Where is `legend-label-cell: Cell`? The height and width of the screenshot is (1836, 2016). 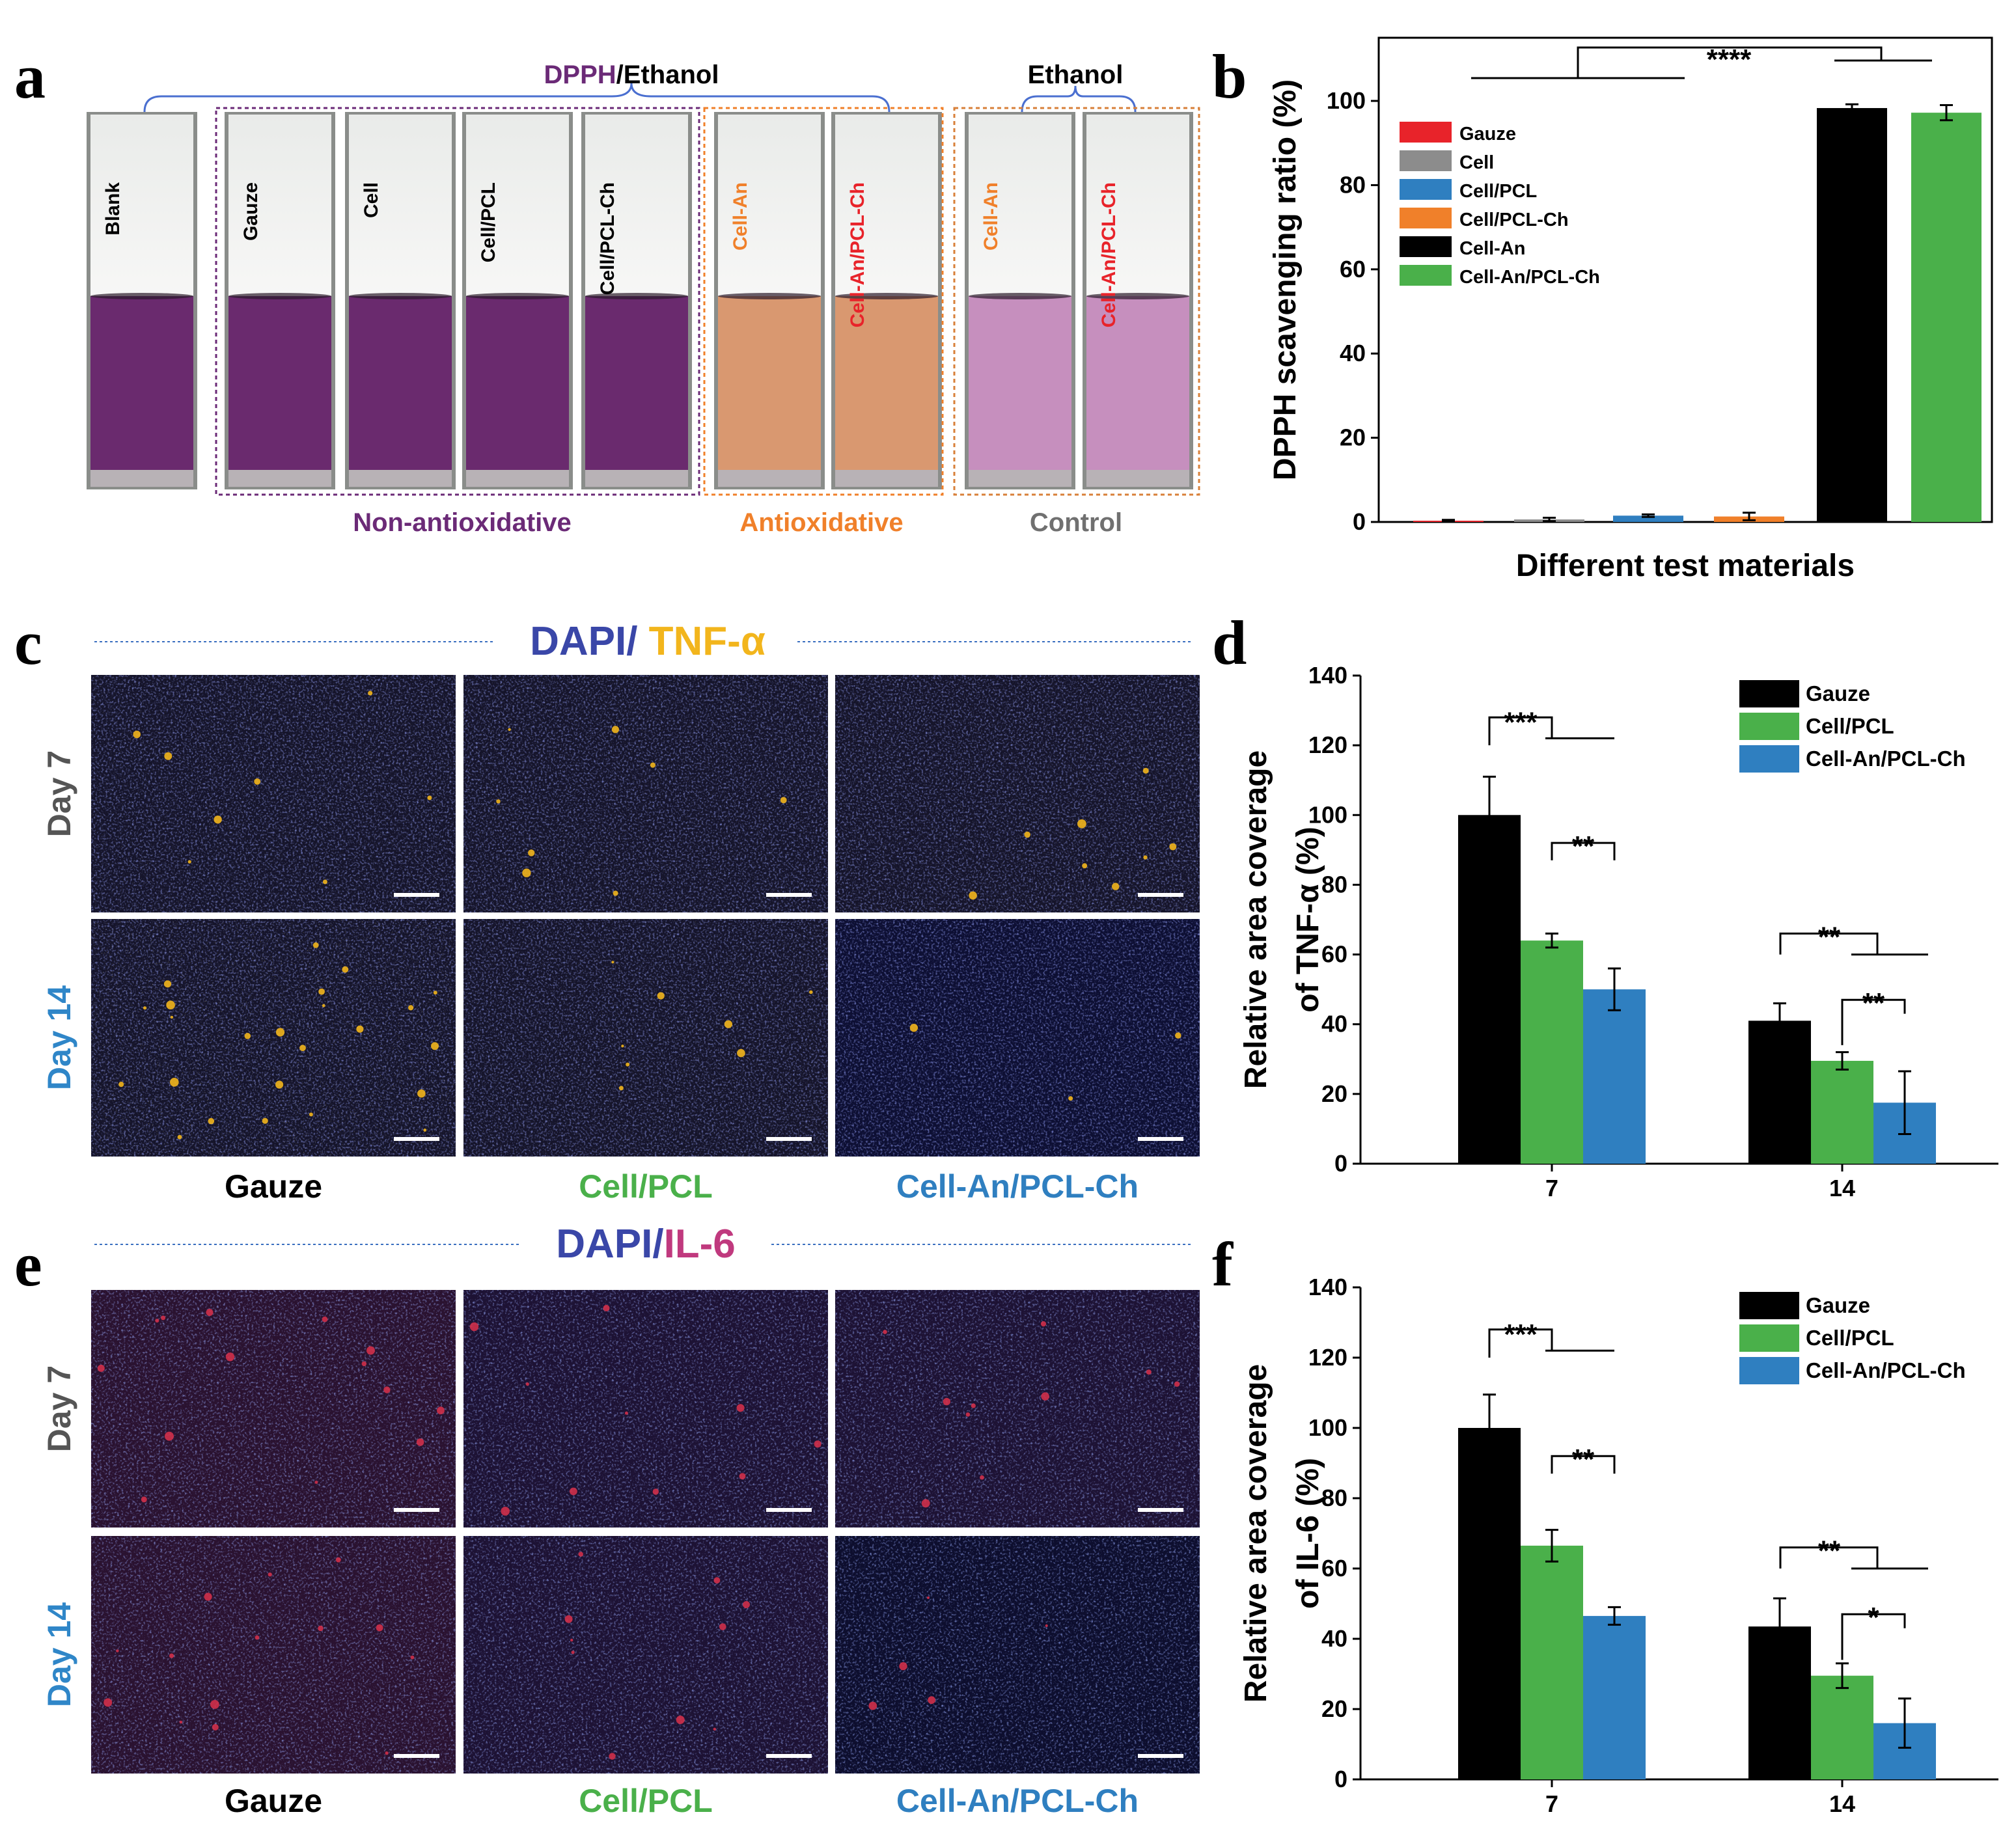
legend-label-cell: Cell is located at coordinates (1476, 163).